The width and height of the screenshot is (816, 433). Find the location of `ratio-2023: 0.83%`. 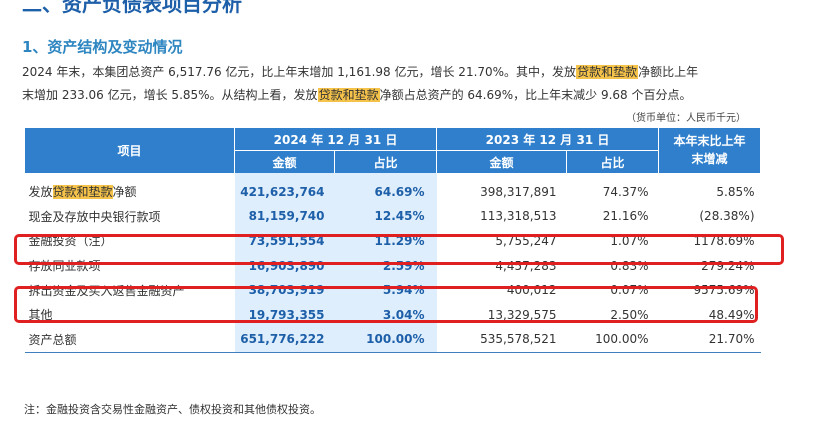

ratio-2023: 0.83% is located at coordinates (629, 265).